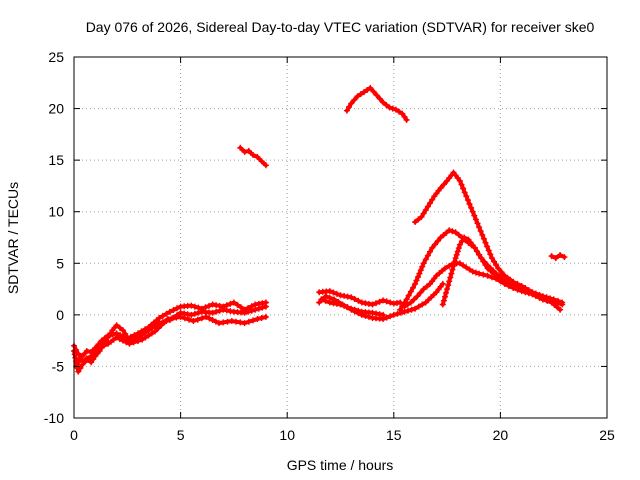 The width and height of the screenshot is (640, 480). Describe the element at coordinates (607, 435) in the screenshot. I see `x-tick-label: 25` at that location.